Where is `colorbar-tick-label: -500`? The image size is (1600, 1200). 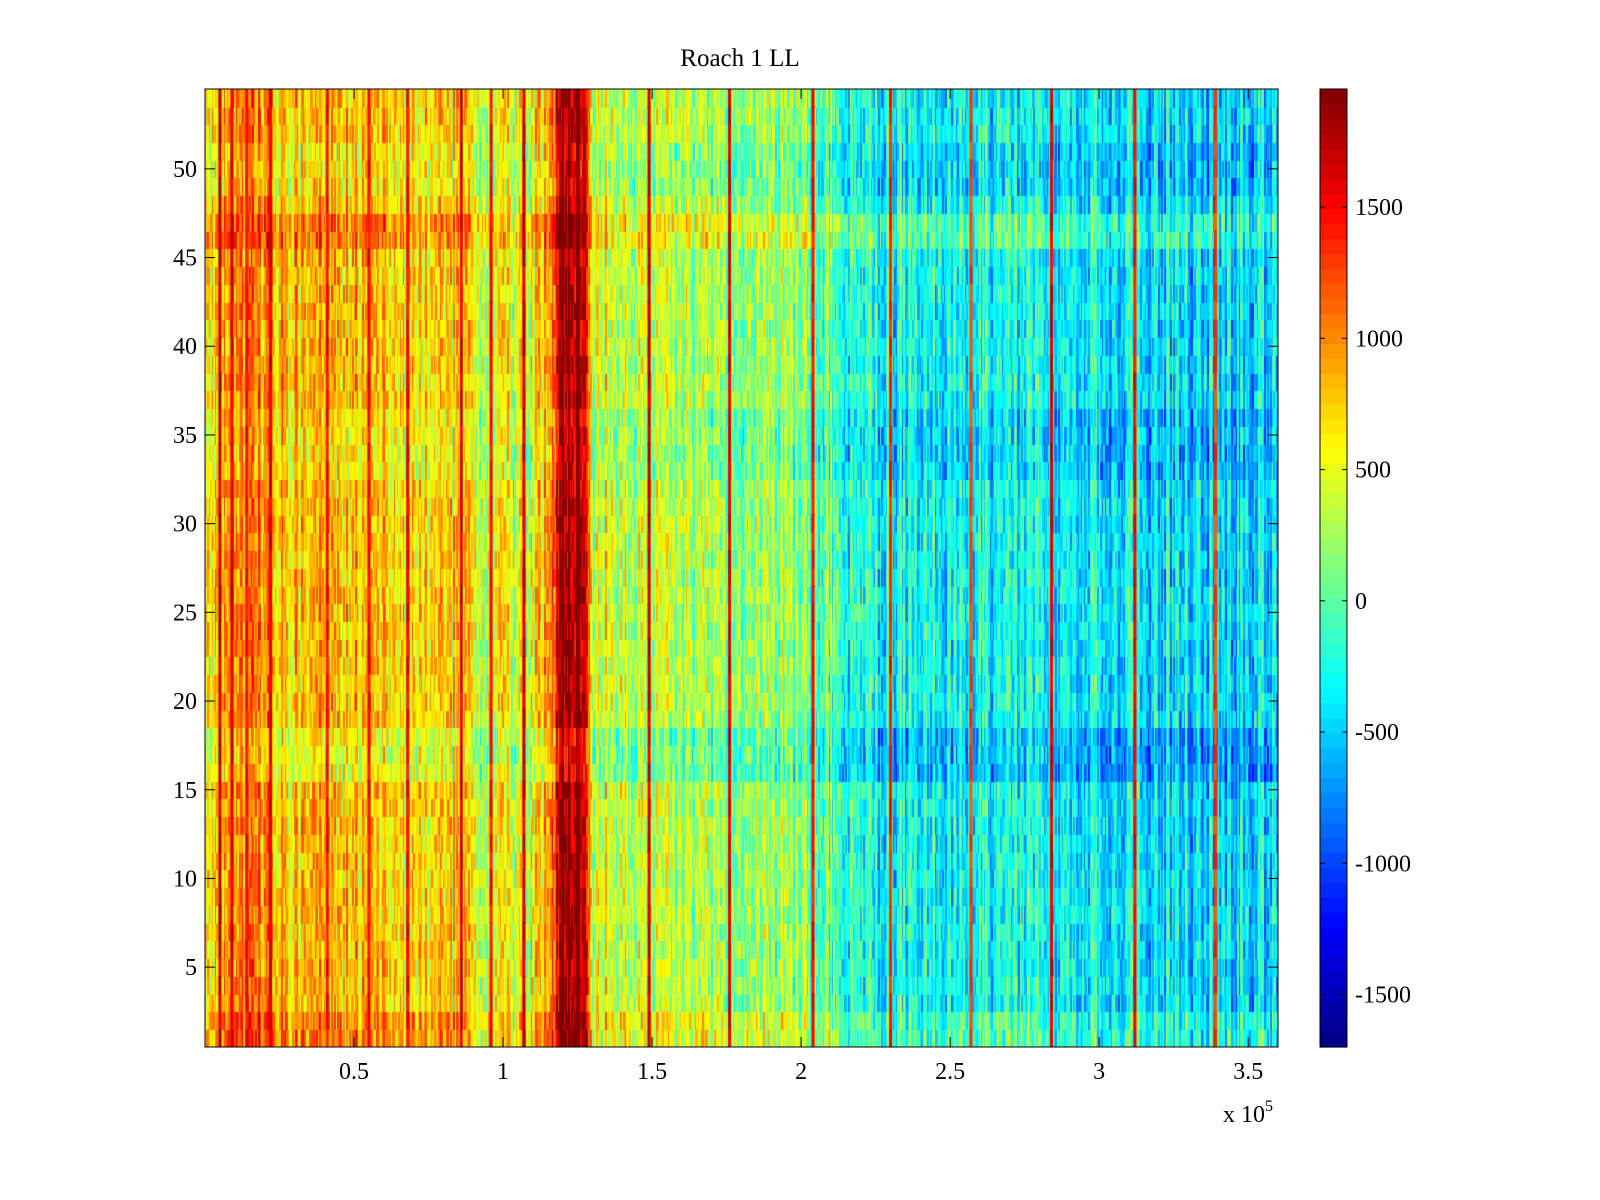
colorbar-tick-label: -500 is located at coordinates (1377, 733).